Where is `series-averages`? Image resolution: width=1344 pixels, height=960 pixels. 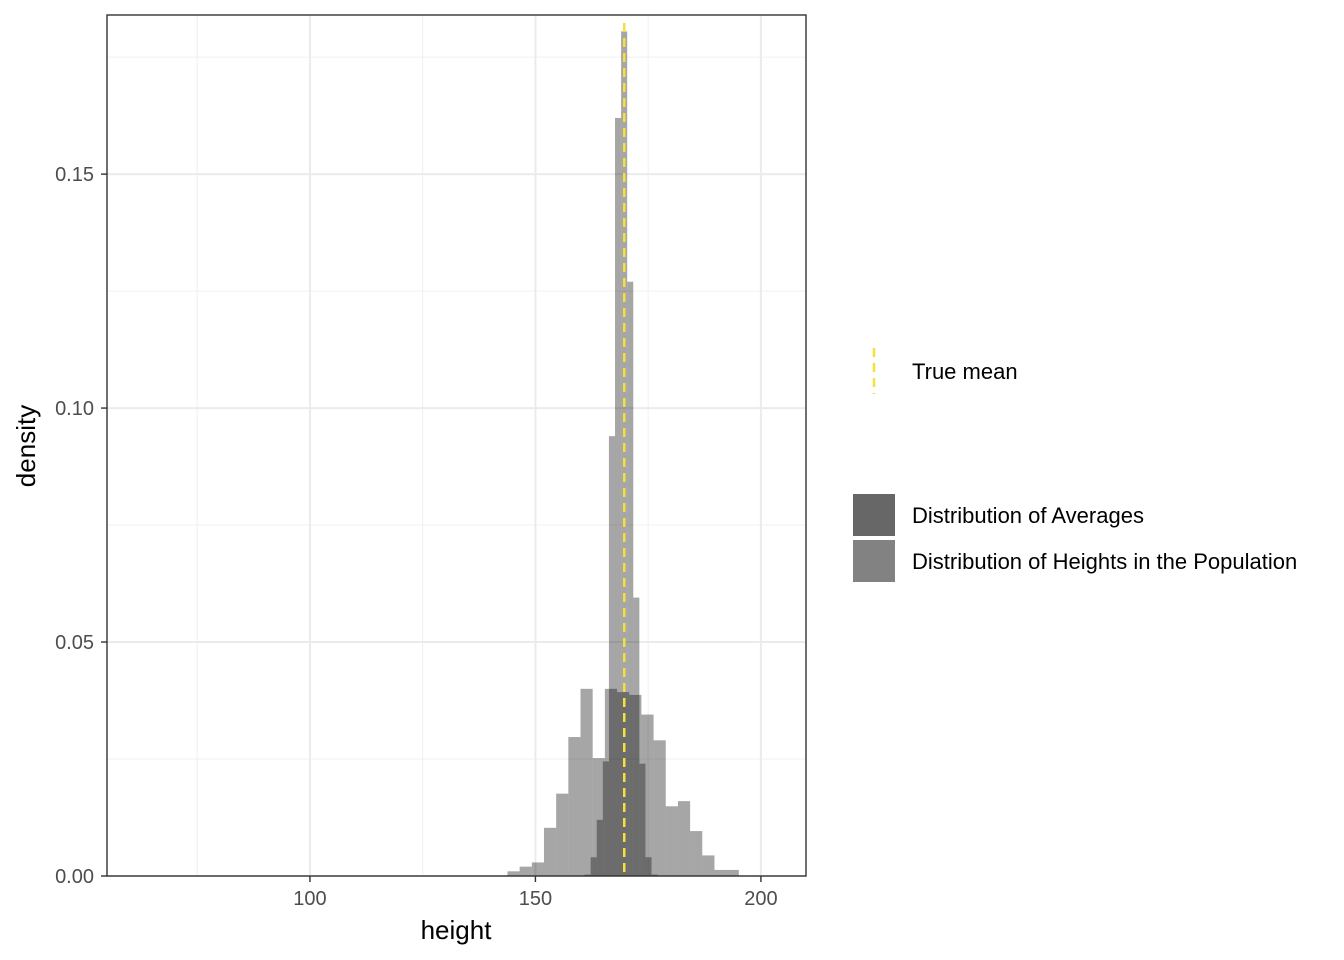 series-averages is located at coordinates (621, 453).